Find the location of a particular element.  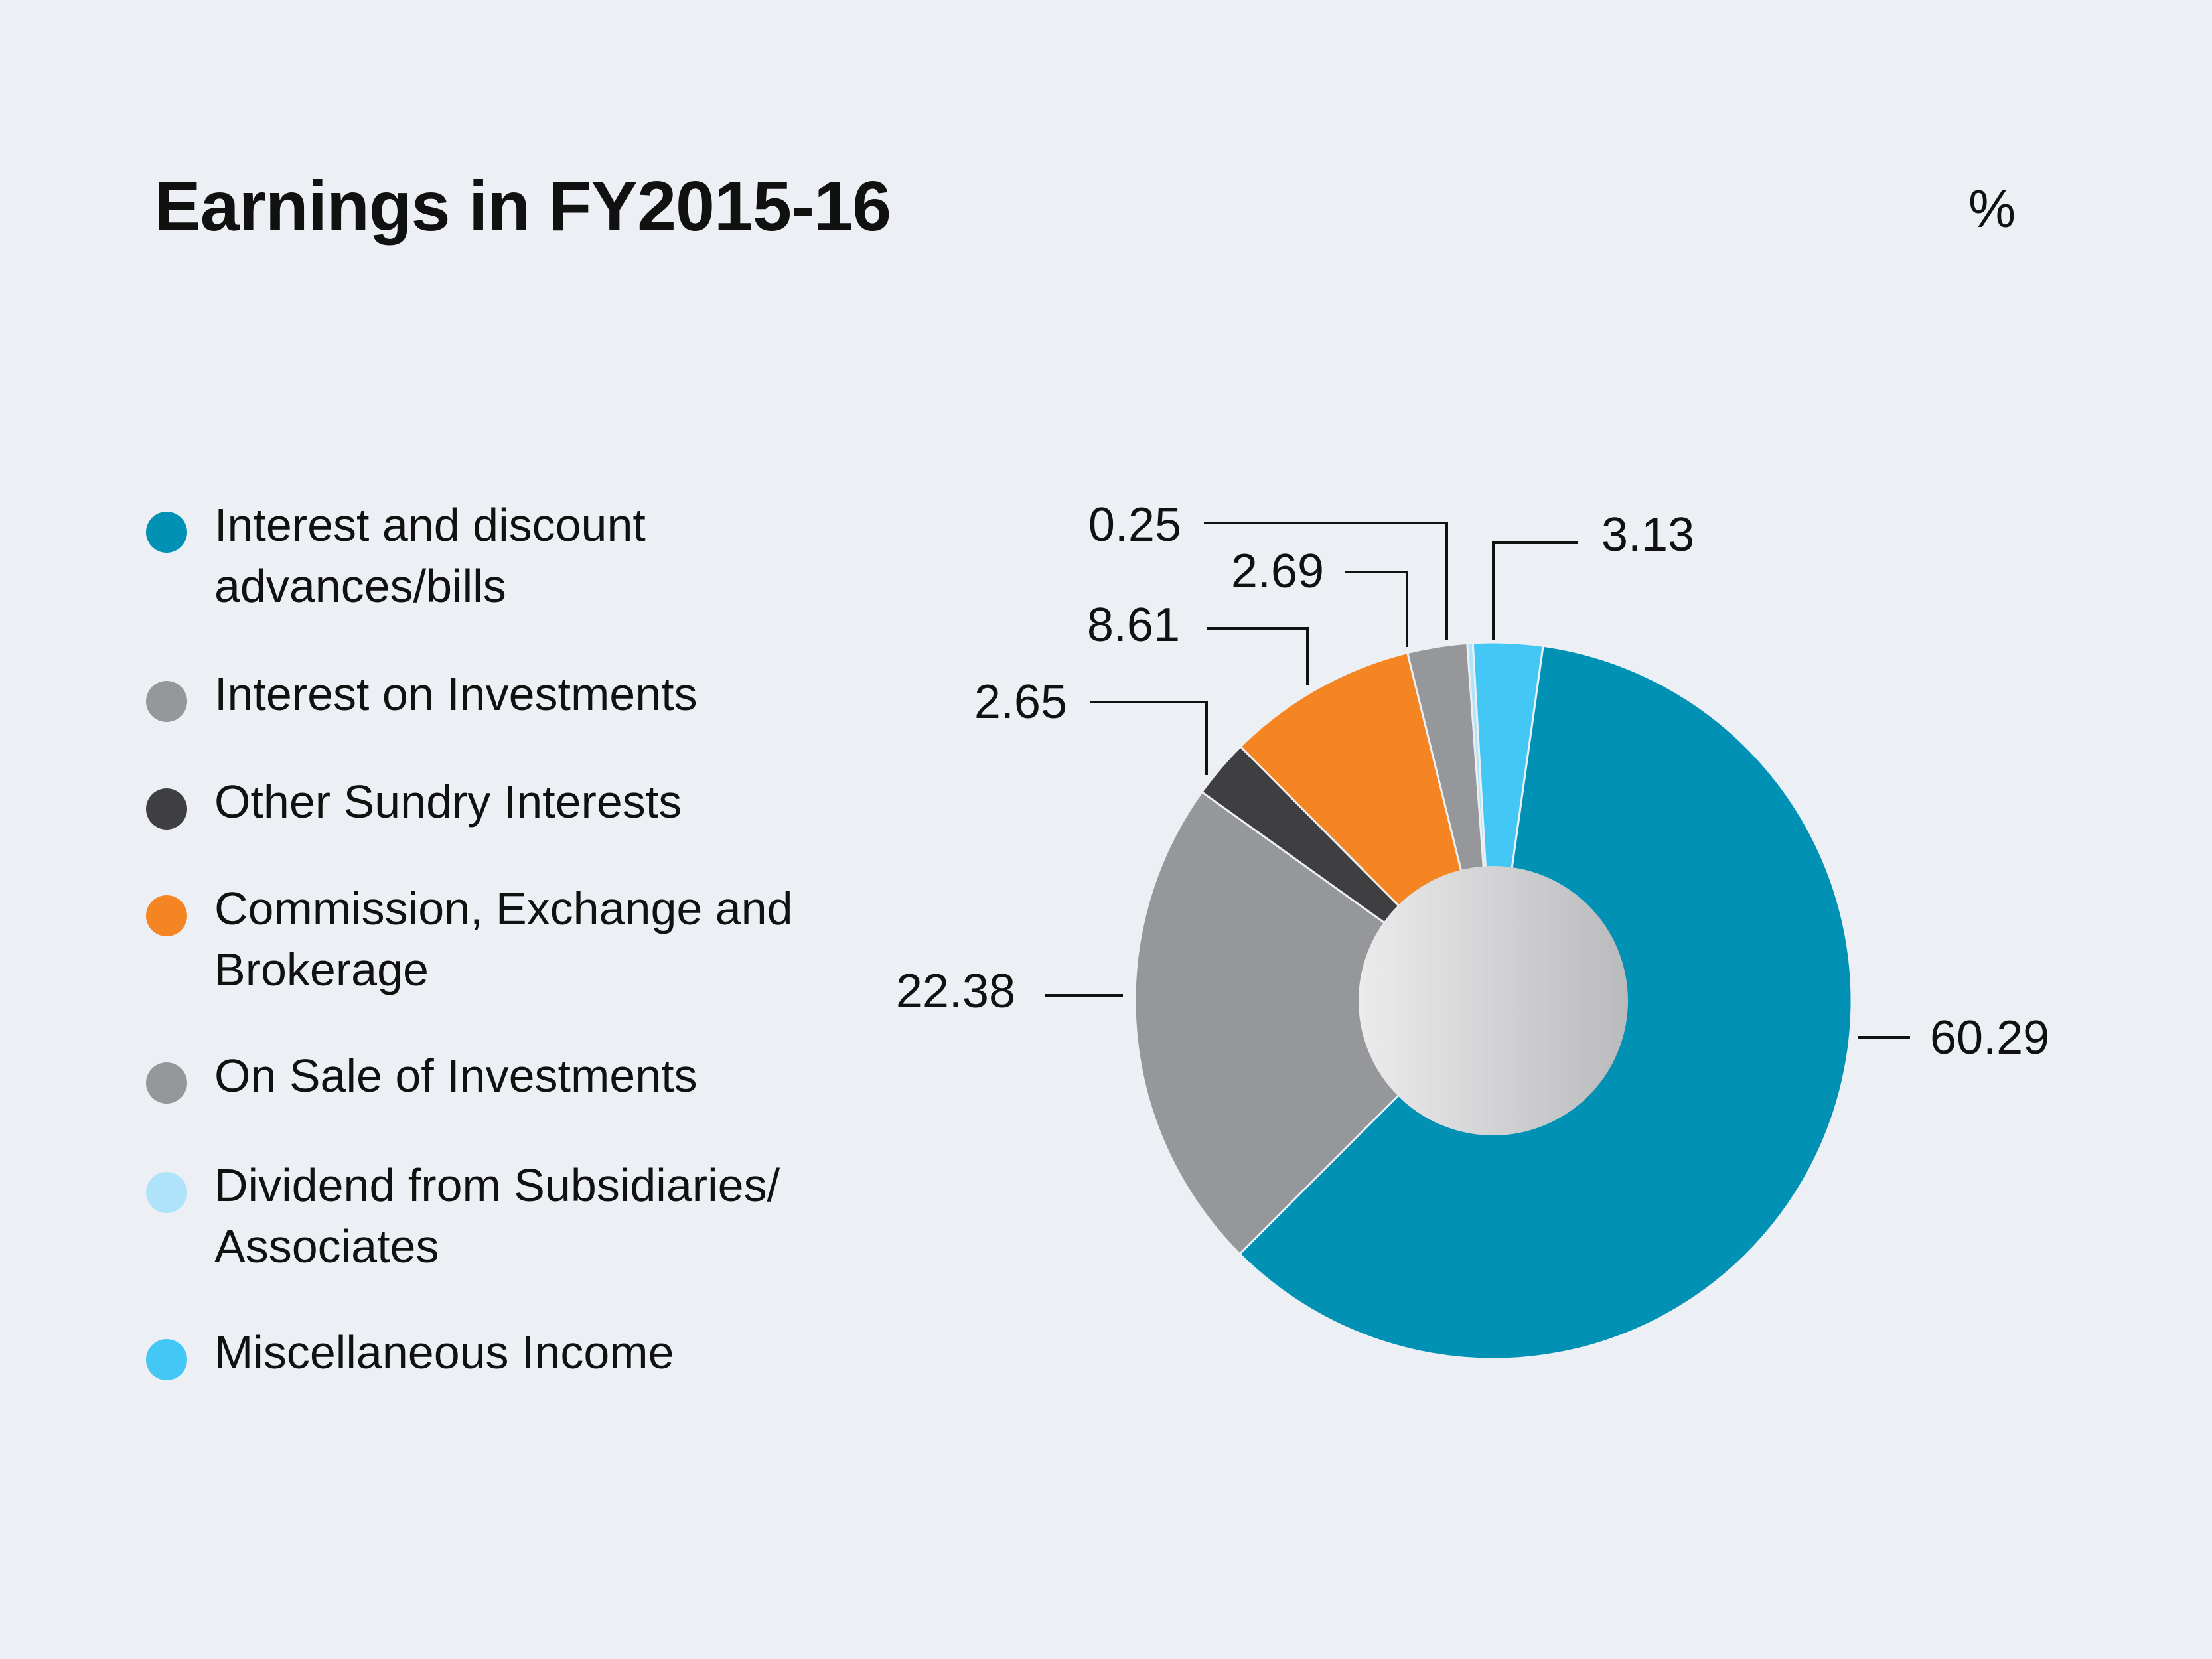

legend-label: Commission, Exchange and Brokerage is located at coordinates (504, 939).